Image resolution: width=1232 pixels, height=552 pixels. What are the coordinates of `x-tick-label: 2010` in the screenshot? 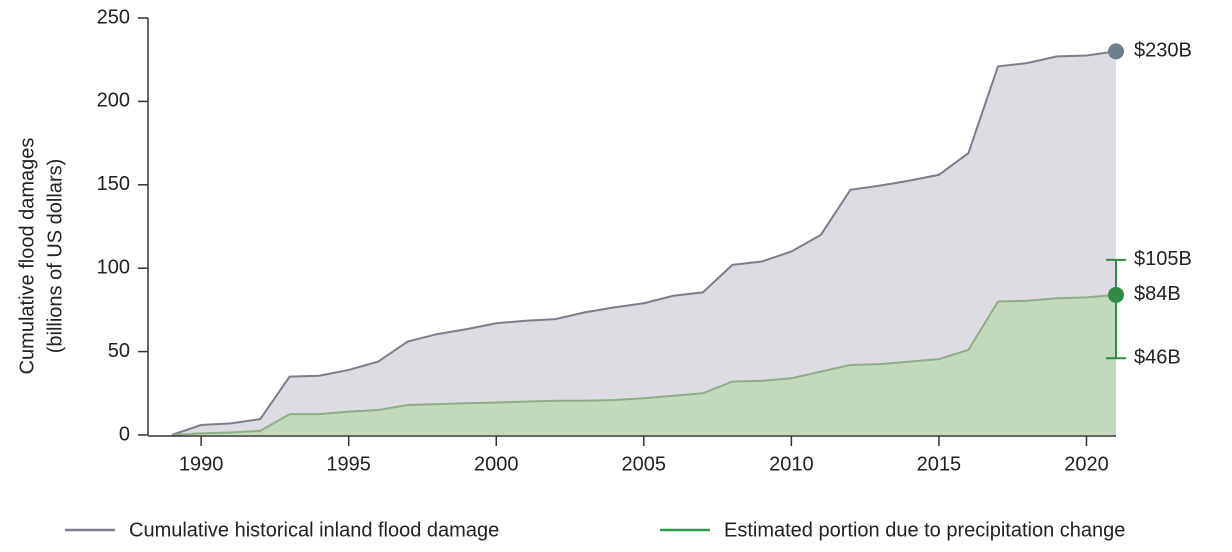 It's located at (791, 464).